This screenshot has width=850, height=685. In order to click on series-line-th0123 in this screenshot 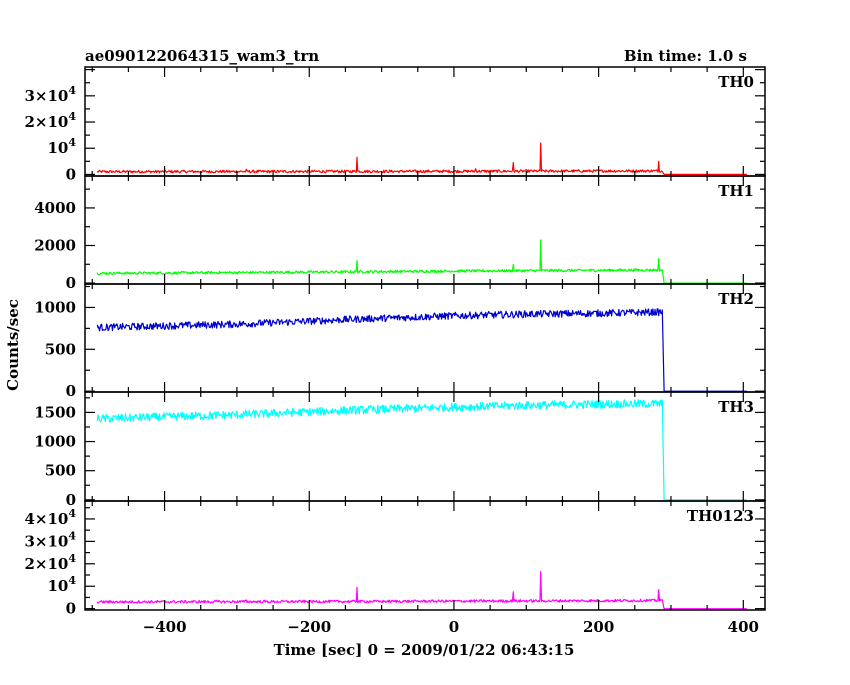, I will do `click(421, 590)`.